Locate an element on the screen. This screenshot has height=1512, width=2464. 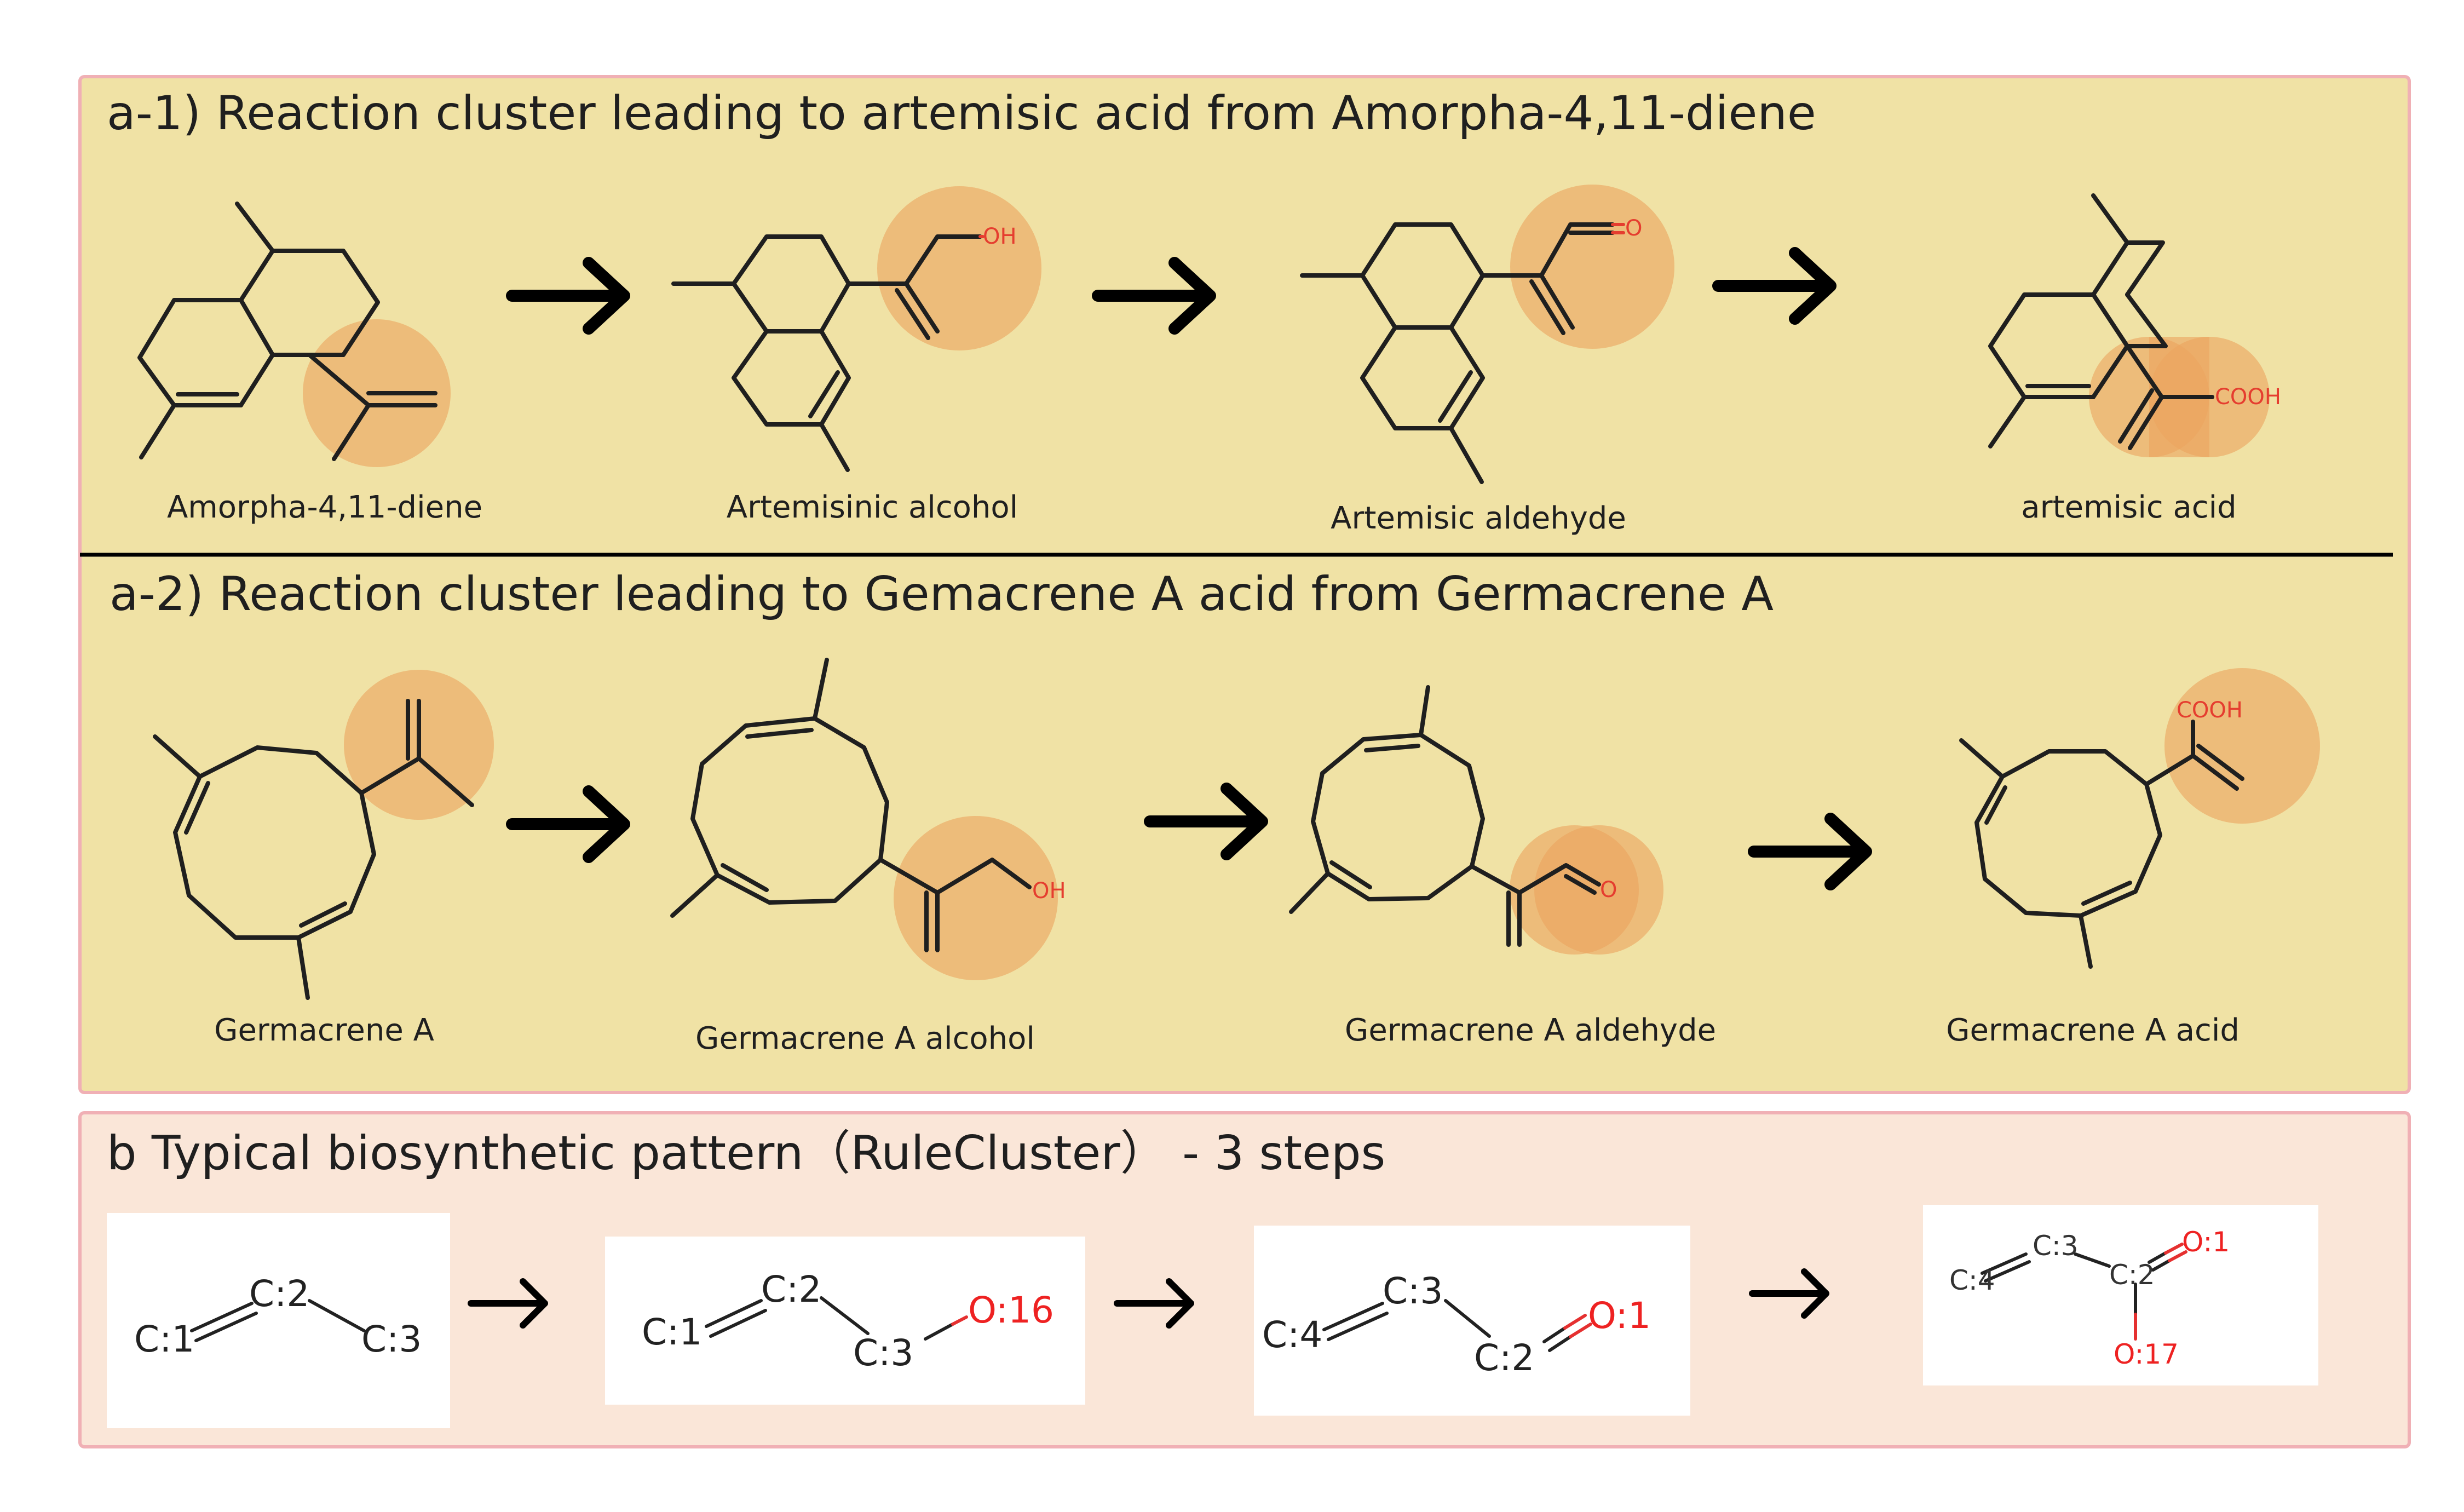
compound-label: artemisic acid is located at coordinates (2128, 507).